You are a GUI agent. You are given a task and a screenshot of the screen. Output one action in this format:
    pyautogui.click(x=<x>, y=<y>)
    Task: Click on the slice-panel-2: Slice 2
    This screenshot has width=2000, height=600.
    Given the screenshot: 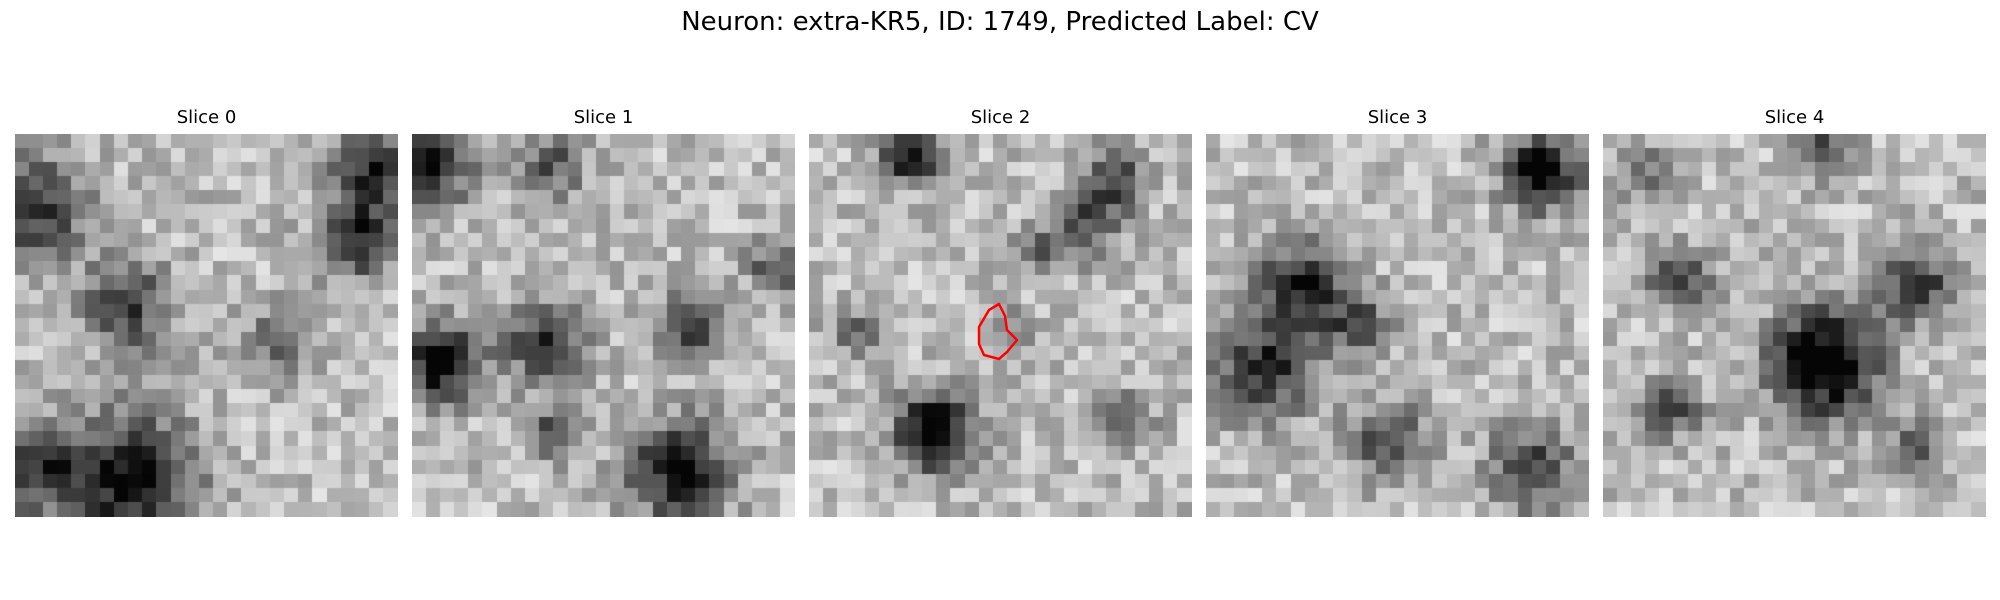 What is the action you would take?
    pyautogui.click(x=1000, y=312)
    